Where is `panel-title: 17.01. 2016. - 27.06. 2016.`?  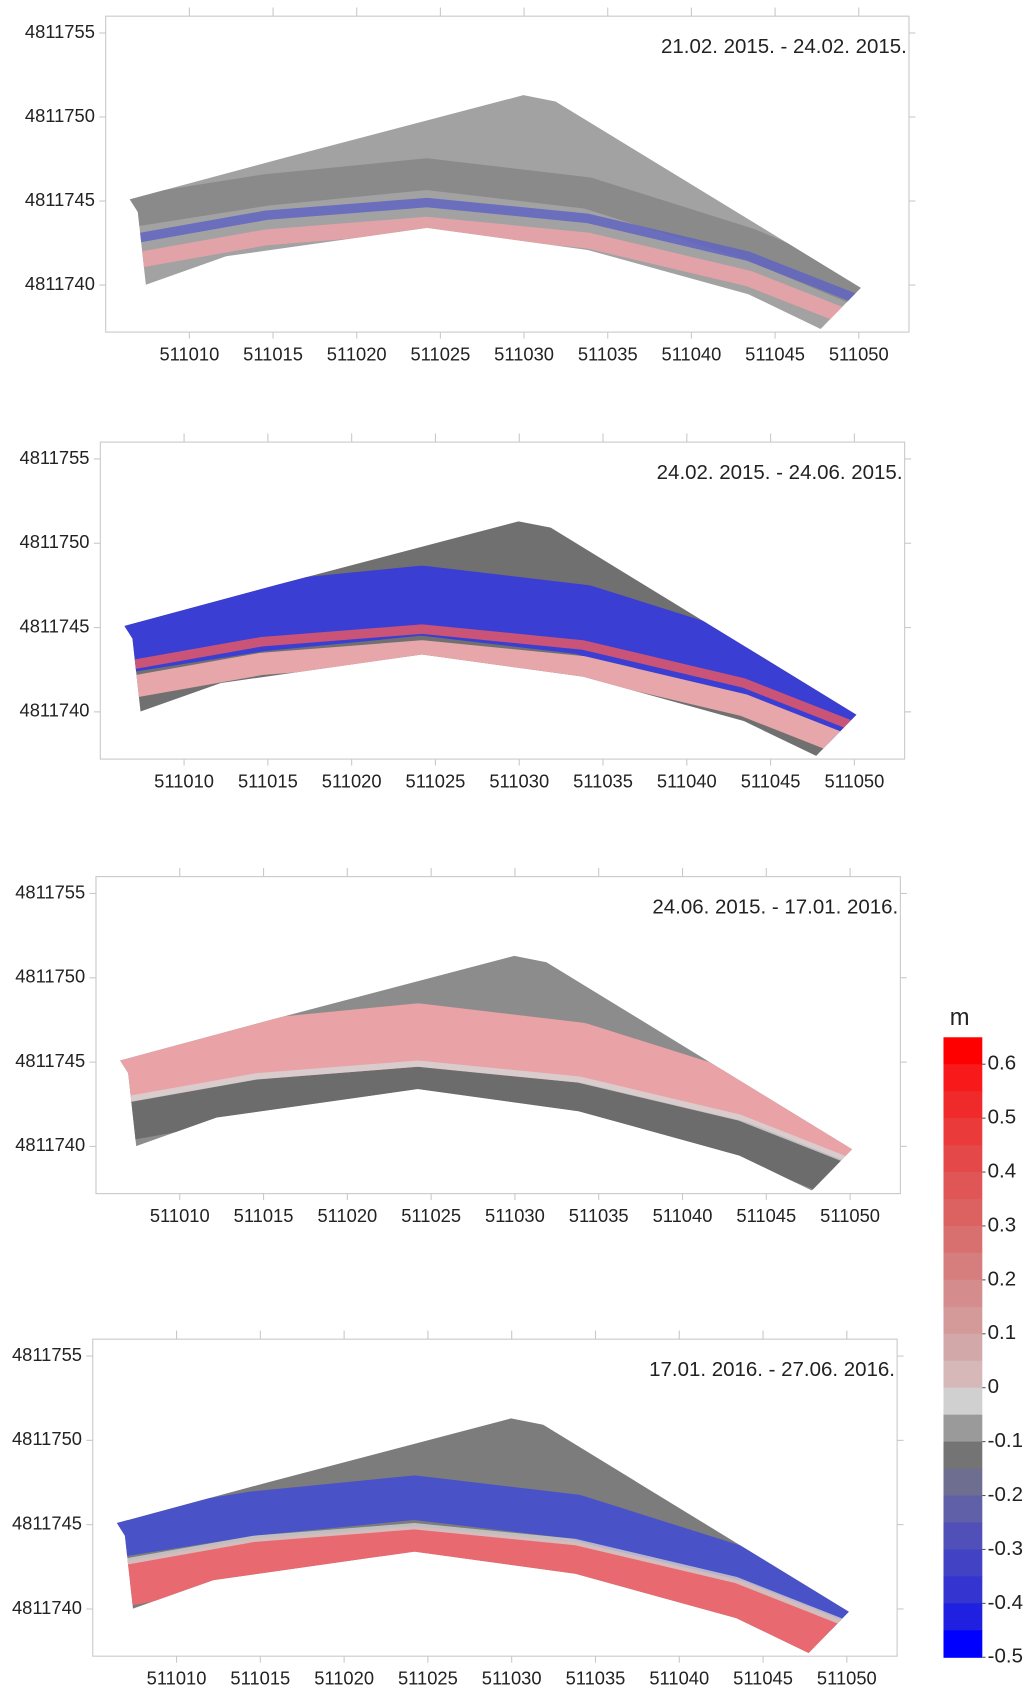 panel-title: 17.01. 2016. - 27.06. 2016. is located at coordinates (772, 1369).